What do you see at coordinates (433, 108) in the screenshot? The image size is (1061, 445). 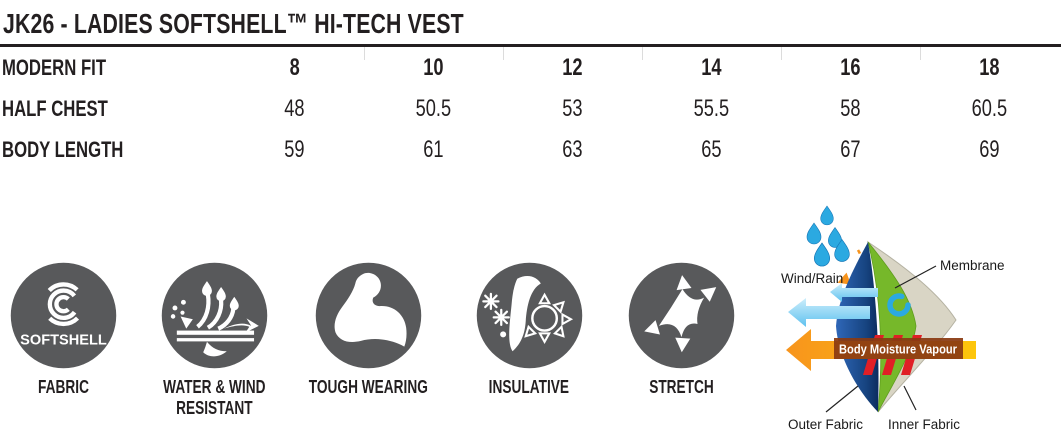 I see `size-value: 50.5` at bounding box center [433, 108].